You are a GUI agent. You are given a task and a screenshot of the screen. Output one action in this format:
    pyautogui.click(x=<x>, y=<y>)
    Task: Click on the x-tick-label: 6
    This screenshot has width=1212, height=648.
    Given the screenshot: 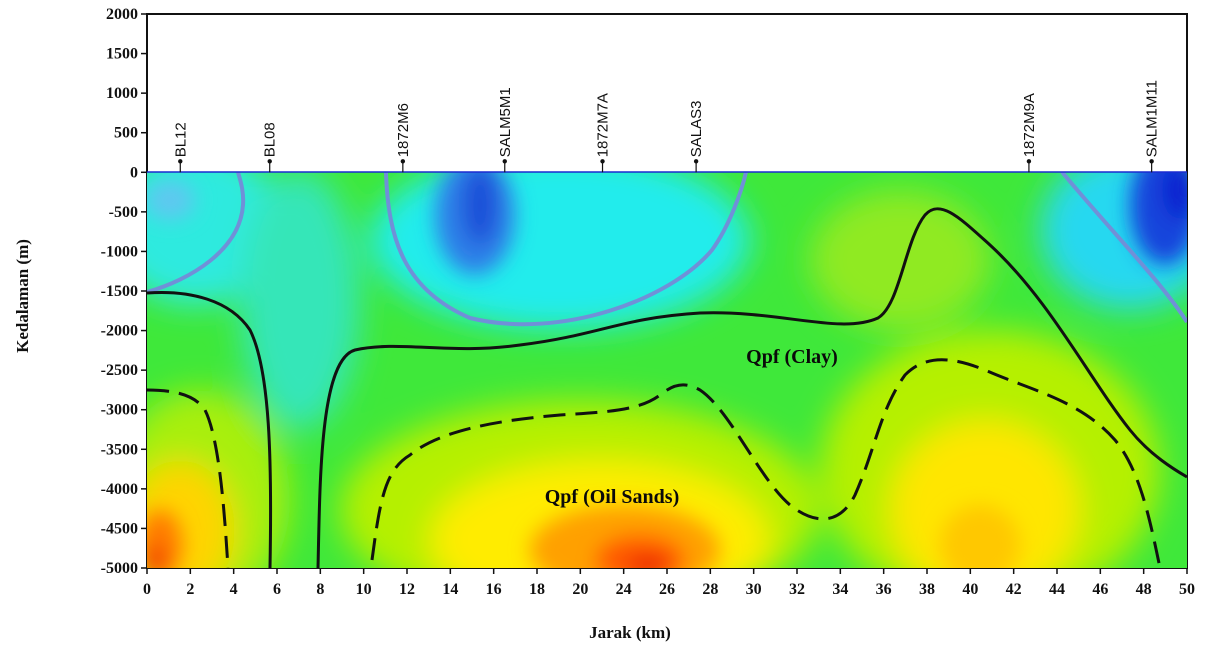 What is the action you would take?
    pyautogui.click(x=277, y=589)
    